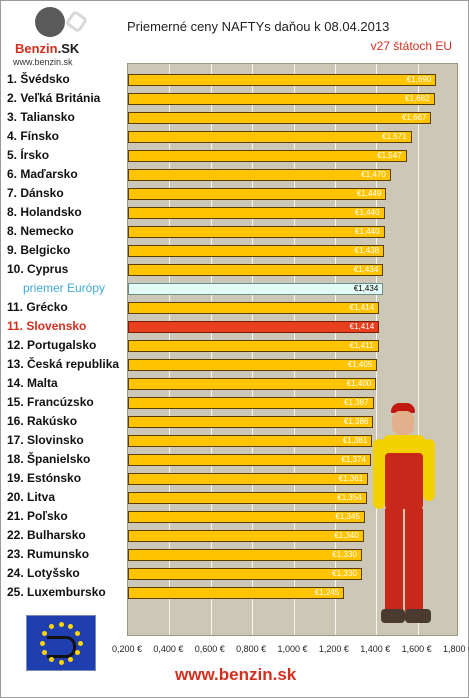 Image resolution: width=469 pixels, height=698 pixels. Describe the element at coordinates (33, 136) in the screenshot. I see `category-label: 4. Fínsko` at that location.